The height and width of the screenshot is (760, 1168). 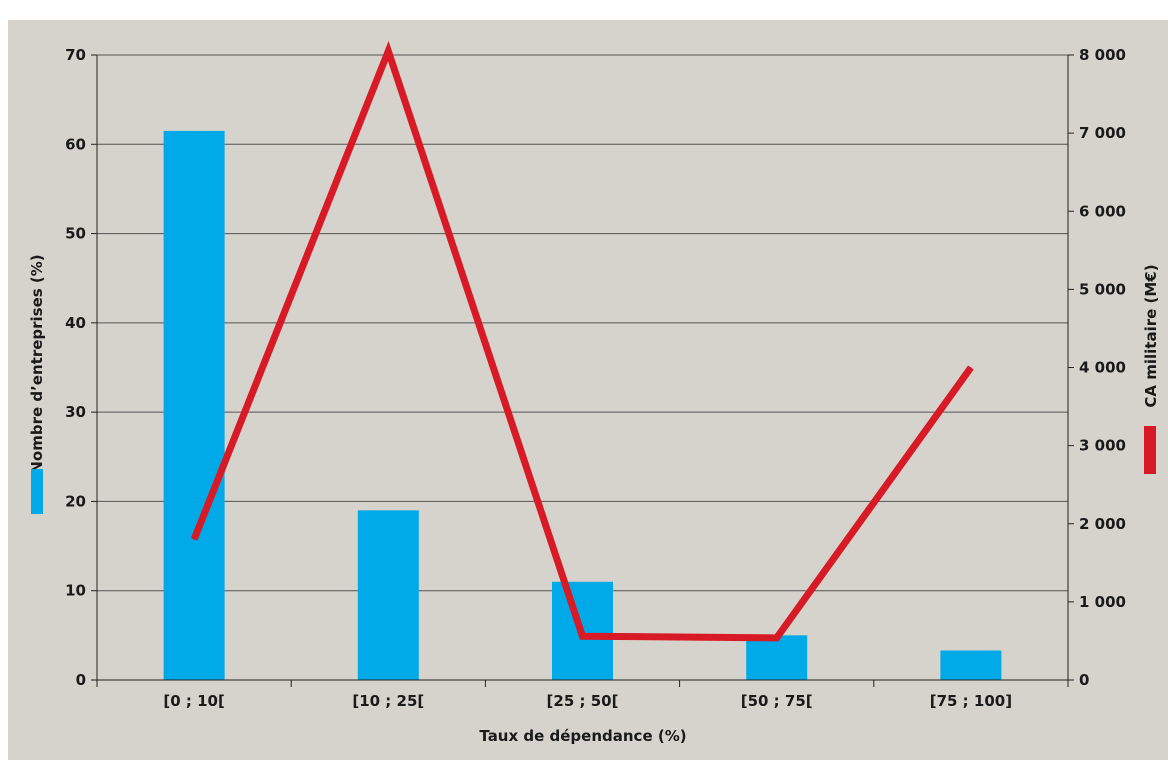 What do you see at coordinates (1102, 133) in the screenshot?
I see `y2-tick-label: 7 000` at bounding box center [1102, 133].